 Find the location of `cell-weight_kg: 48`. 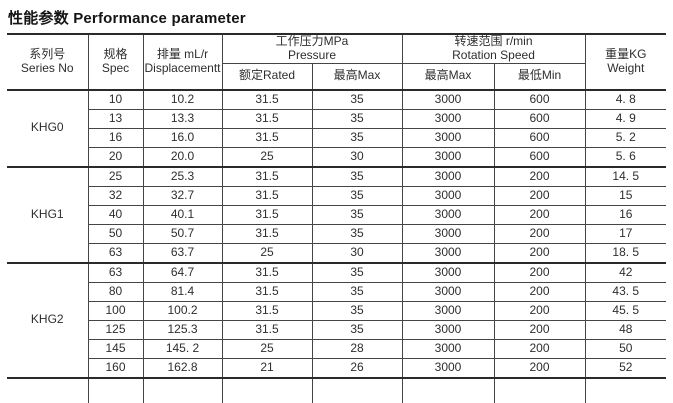

cell-weight_kg: 48 is located at coordinates (625, 329).